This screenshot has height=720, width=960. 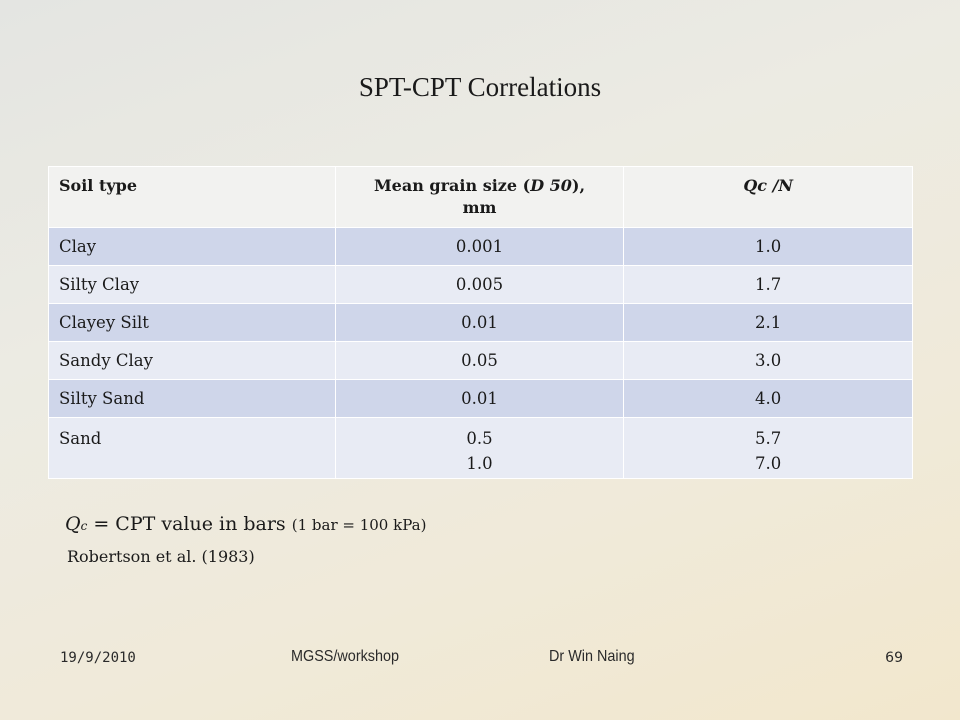 I want to click on footer-date: 19/9/2010, so click(x=98, y=658).